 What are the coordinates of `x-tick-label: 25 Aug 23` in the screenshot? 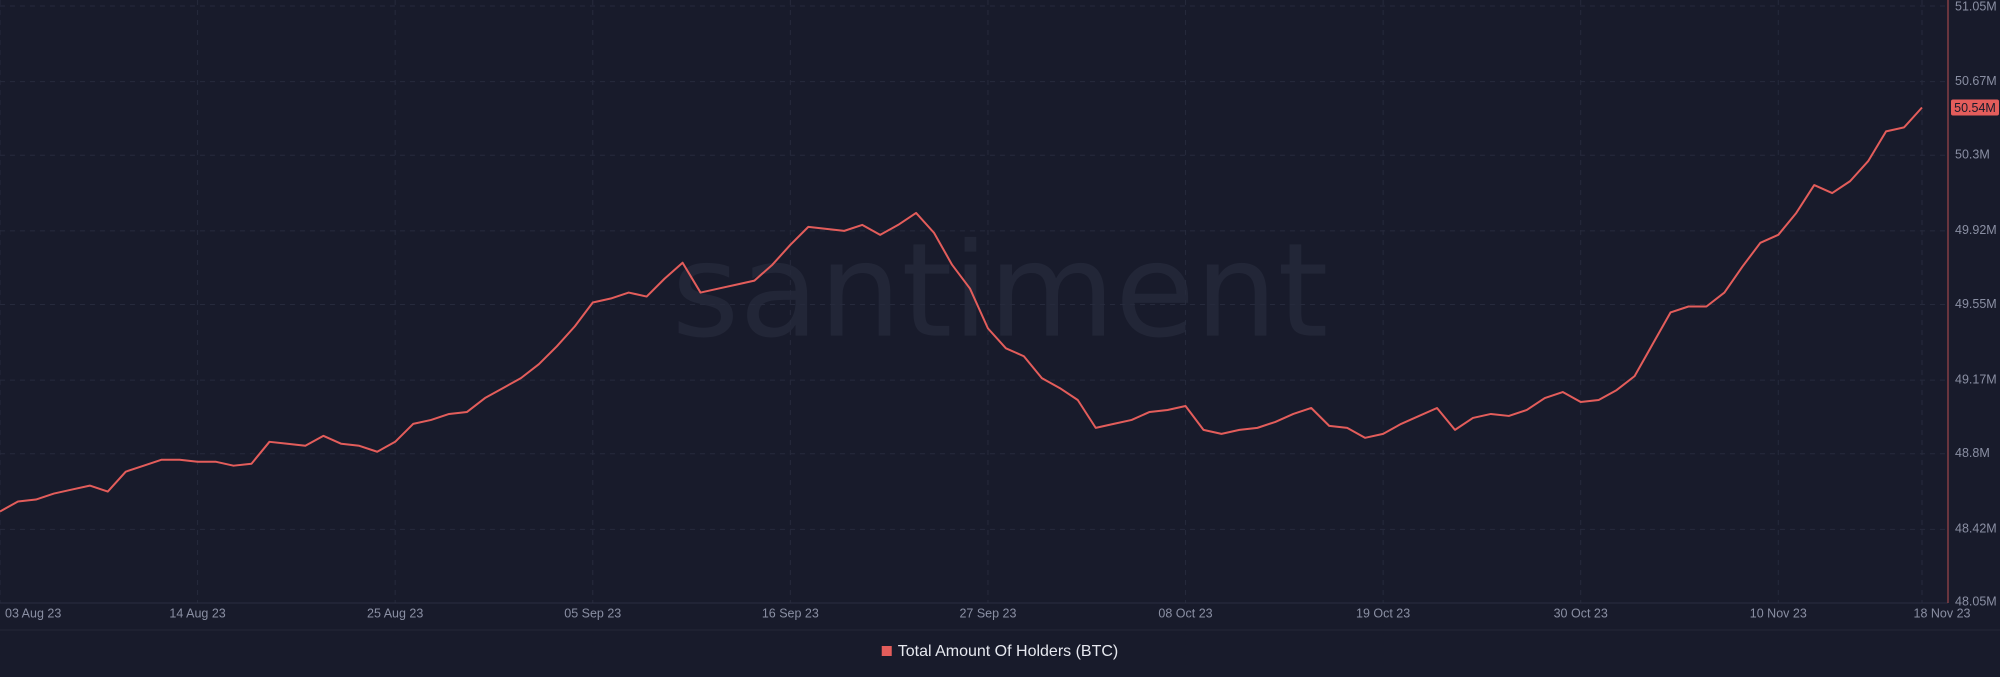 It's located at (395, 613).